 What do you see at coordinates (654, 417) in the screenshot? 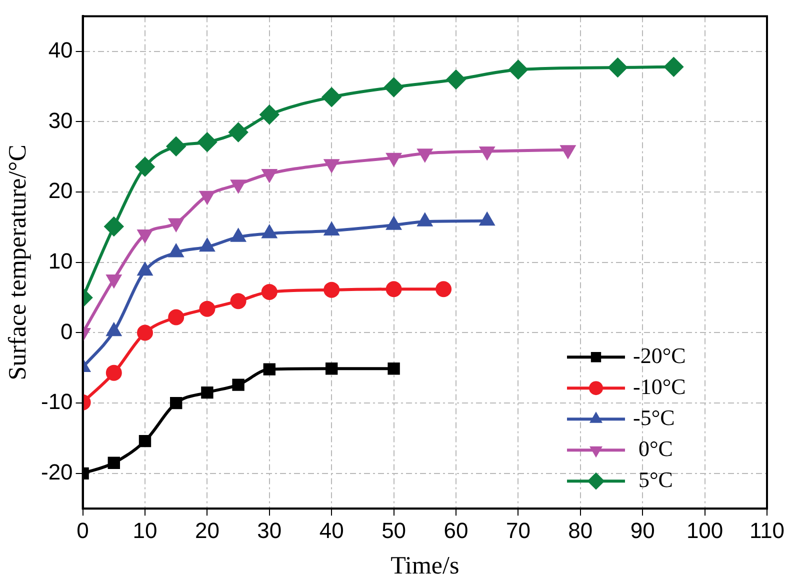
I see `legend-label: -5°C` at bounding box center [654, 417].